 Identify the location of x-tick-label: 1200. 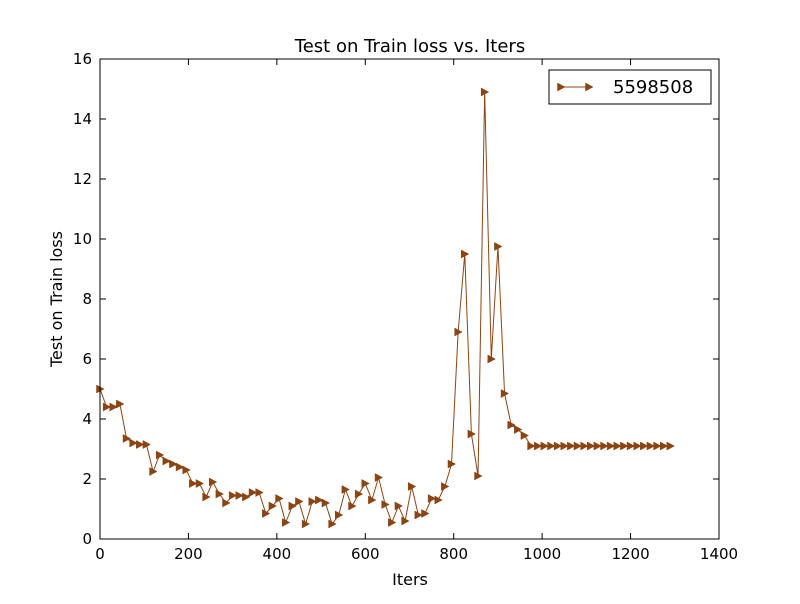
(630, 554).